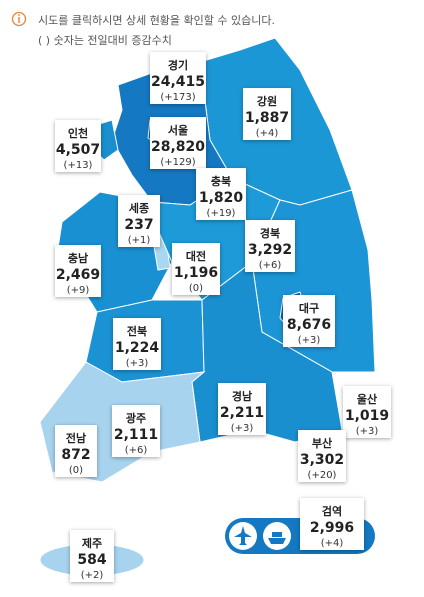  I want to click on ship-icon, so click(277, 538).